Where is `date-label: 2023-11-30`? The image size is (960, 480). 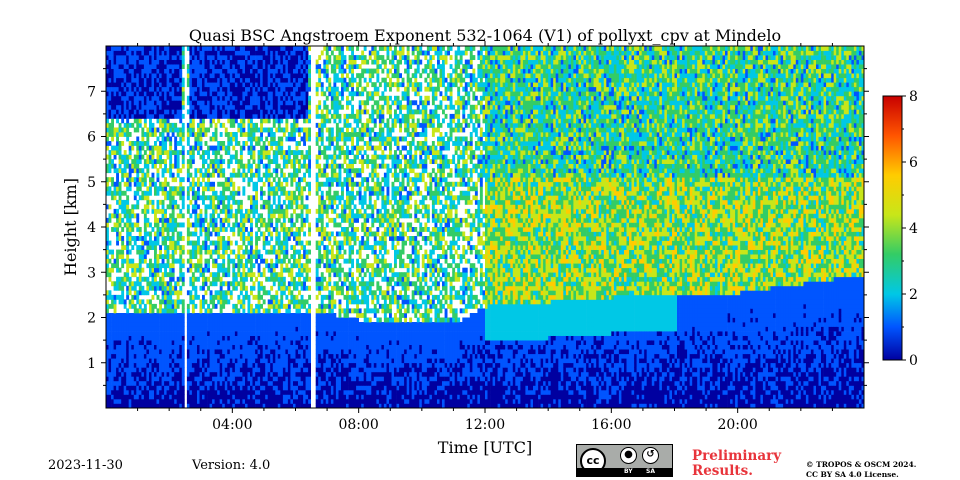 date-label: 2023-11-30 is located at coordinates (85, 465).